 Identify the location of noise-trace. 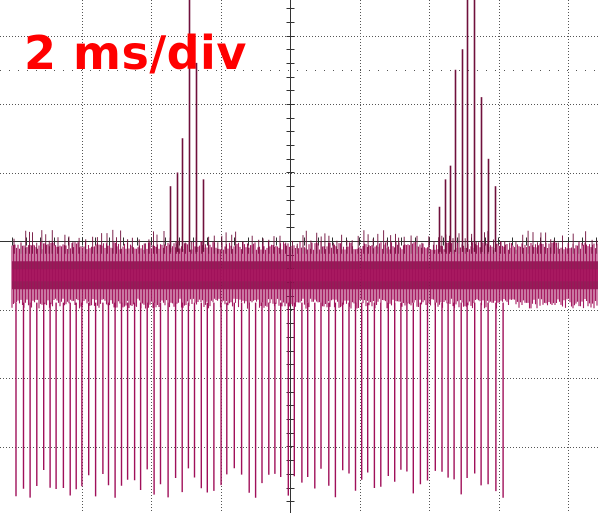
(304, 275).